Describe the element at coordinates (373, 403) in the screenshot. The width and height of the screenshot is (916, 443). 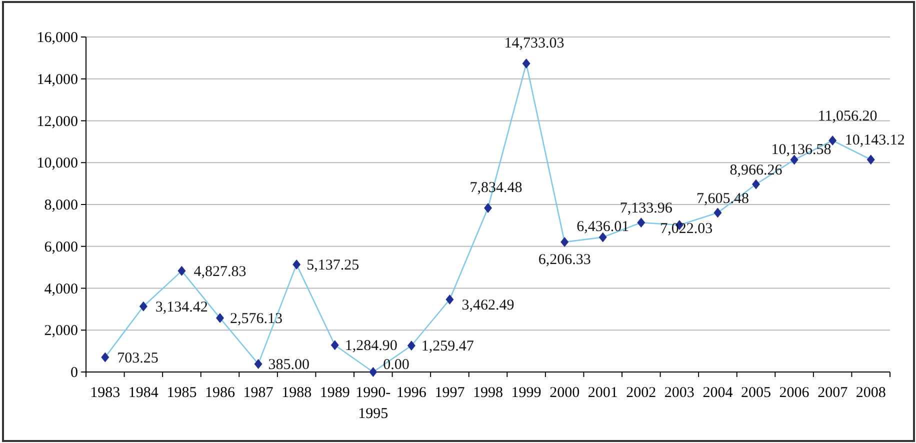
I see `x-tick-label: 1990- 1995` at that location.